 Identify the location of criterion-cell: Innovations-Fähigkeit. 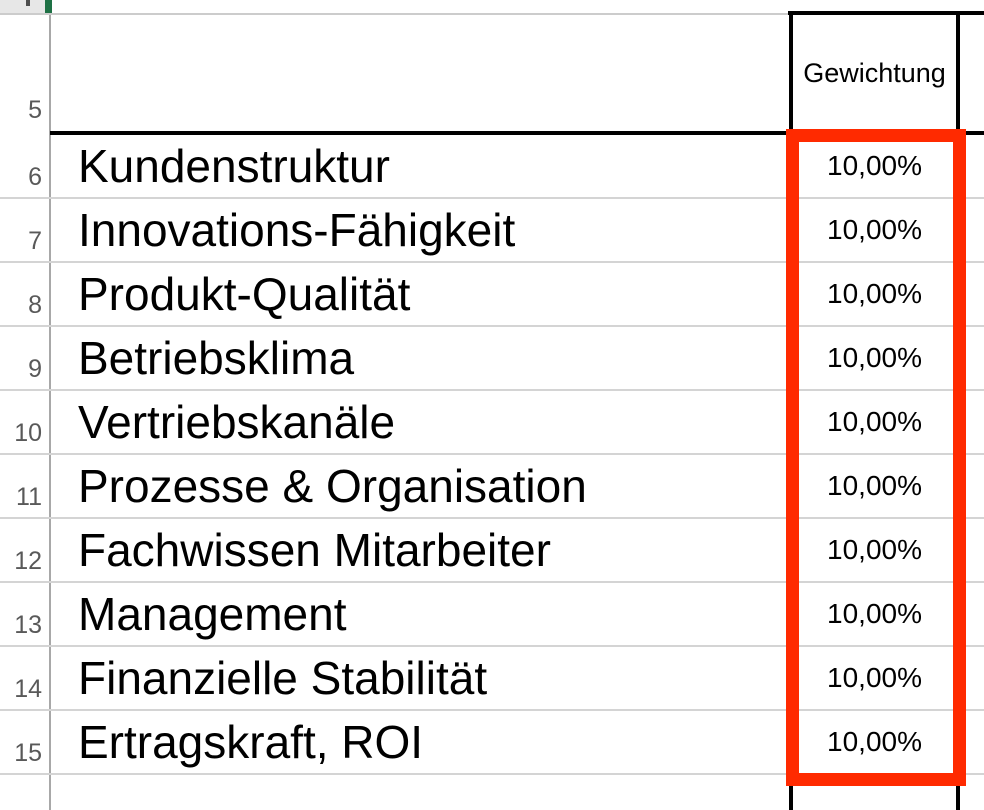
(297, 230).